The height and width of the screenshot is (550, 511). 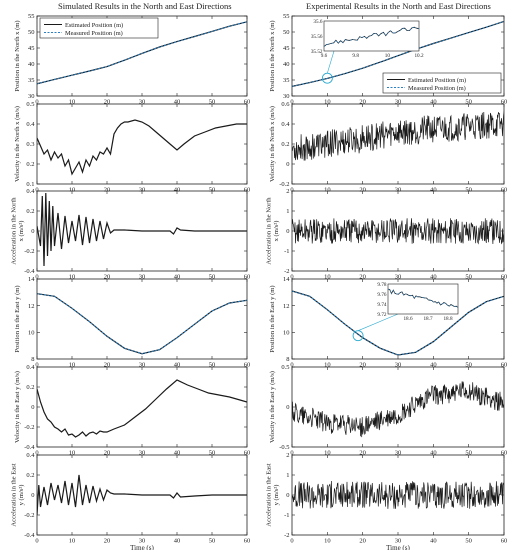 What do you see at coordinates (286, 16) in the screenshot?
I see `y-tick-label: 55` at bounding box center [286, 16].